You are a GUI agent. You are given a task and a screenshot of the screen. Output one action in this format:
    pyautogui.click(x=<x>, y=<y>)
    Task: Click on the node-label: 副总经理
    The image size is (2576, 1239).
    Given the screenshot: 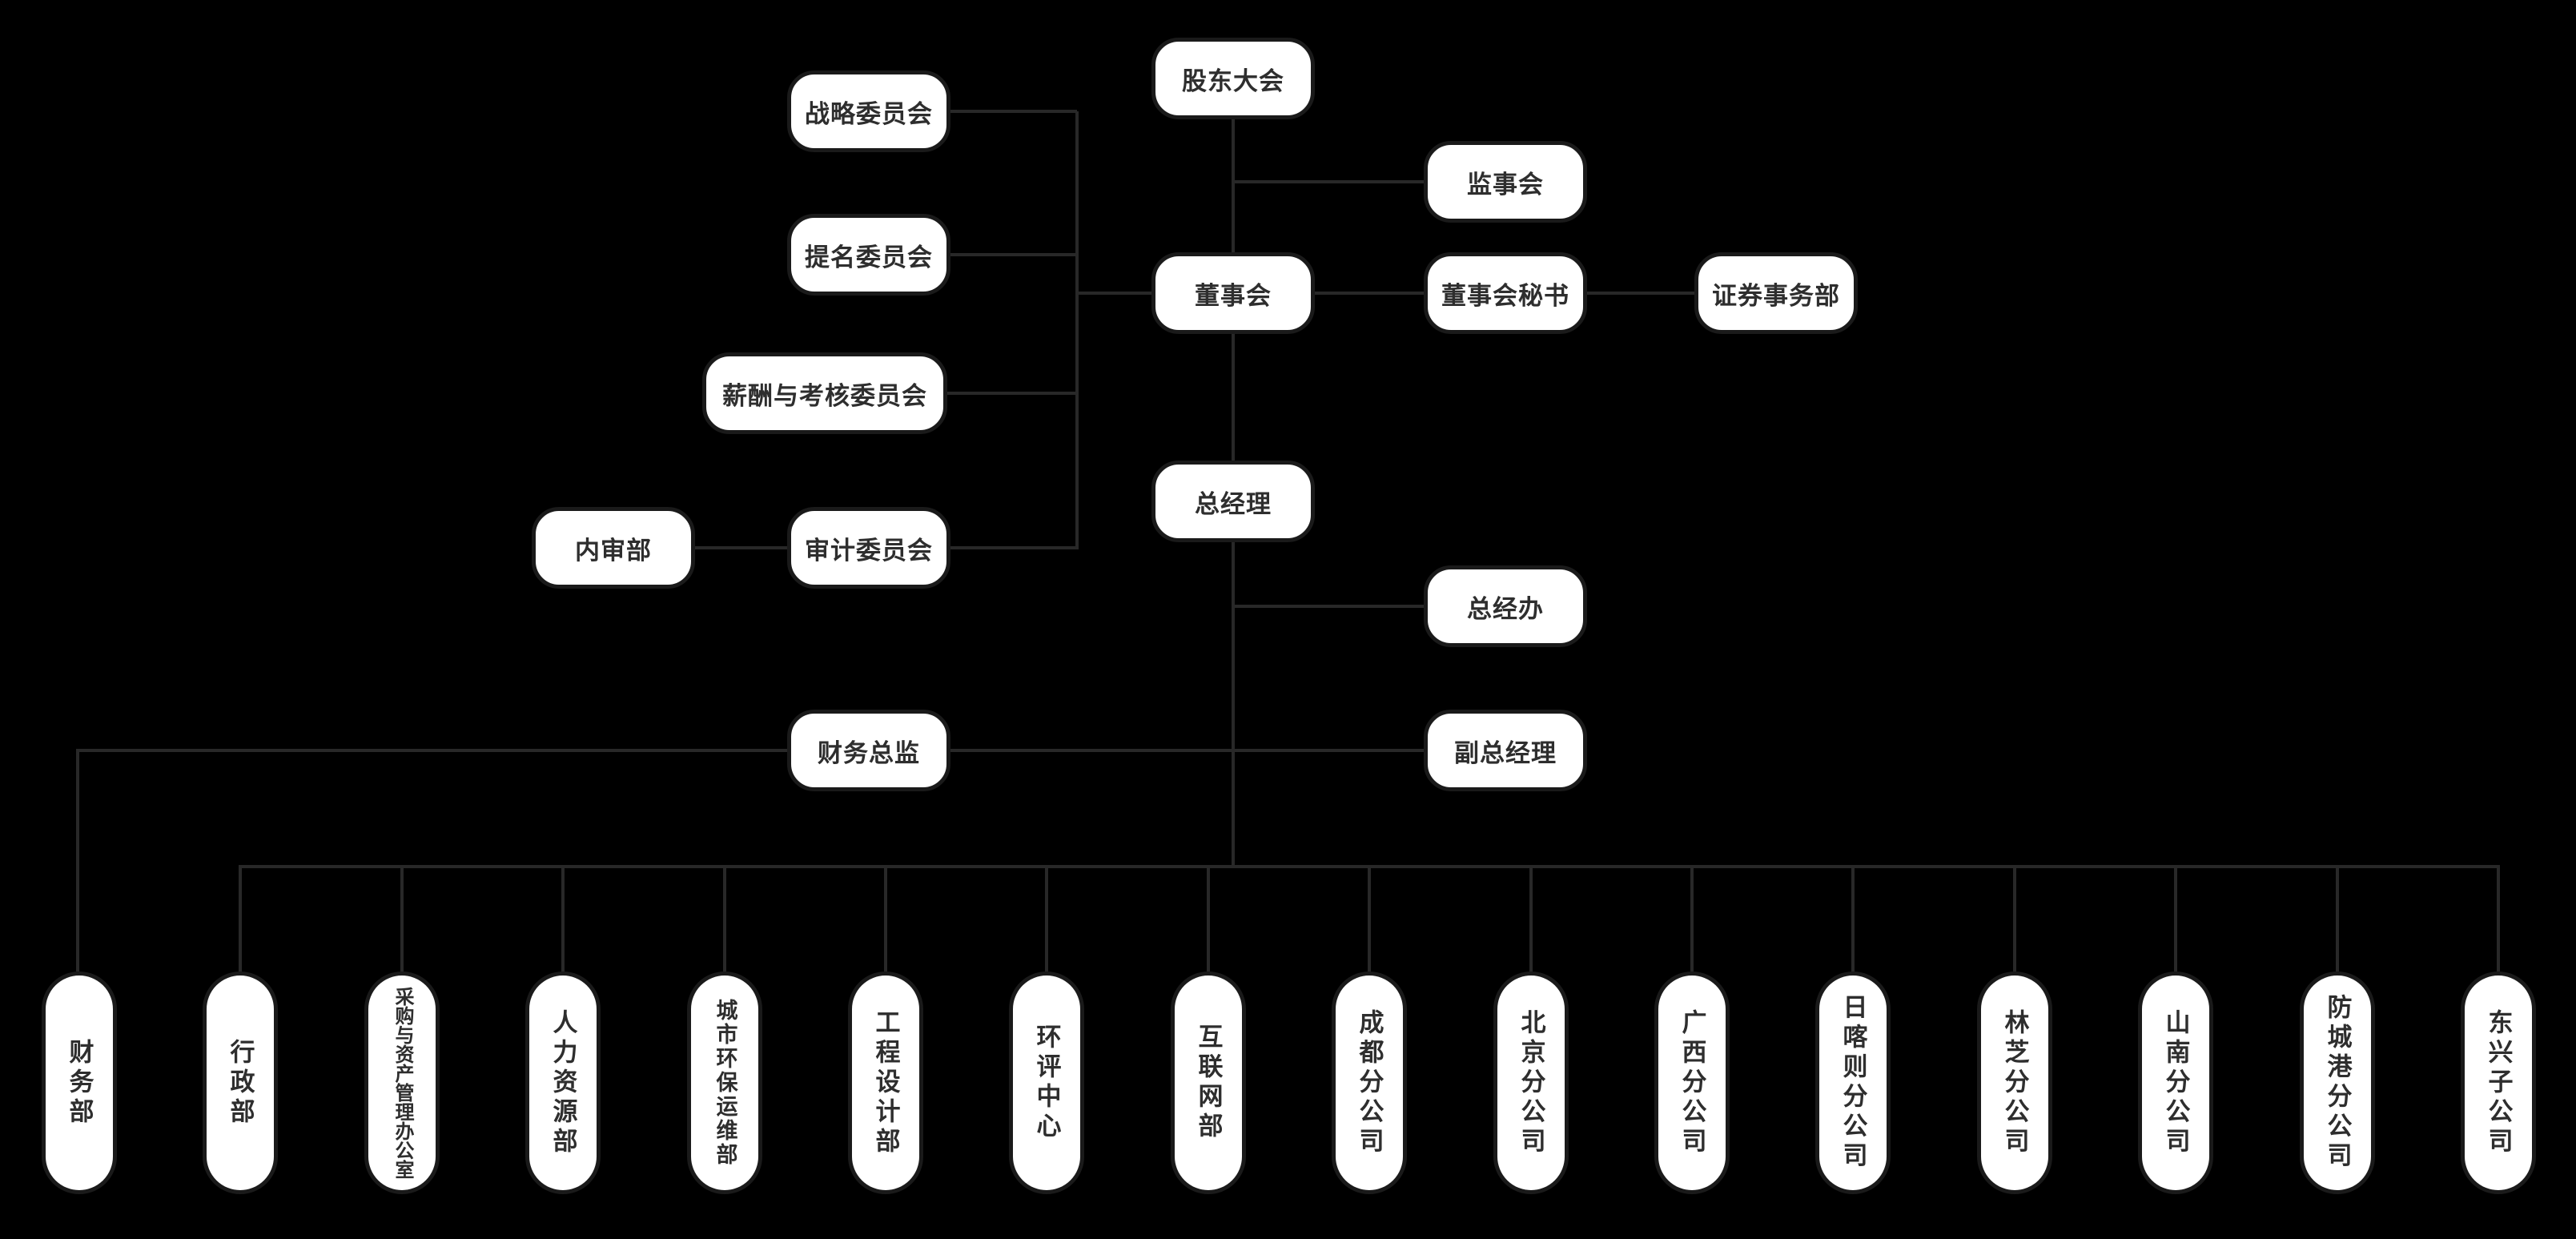 What is the action you would take?
    pyautogui.click(x=1505, y=752)
    